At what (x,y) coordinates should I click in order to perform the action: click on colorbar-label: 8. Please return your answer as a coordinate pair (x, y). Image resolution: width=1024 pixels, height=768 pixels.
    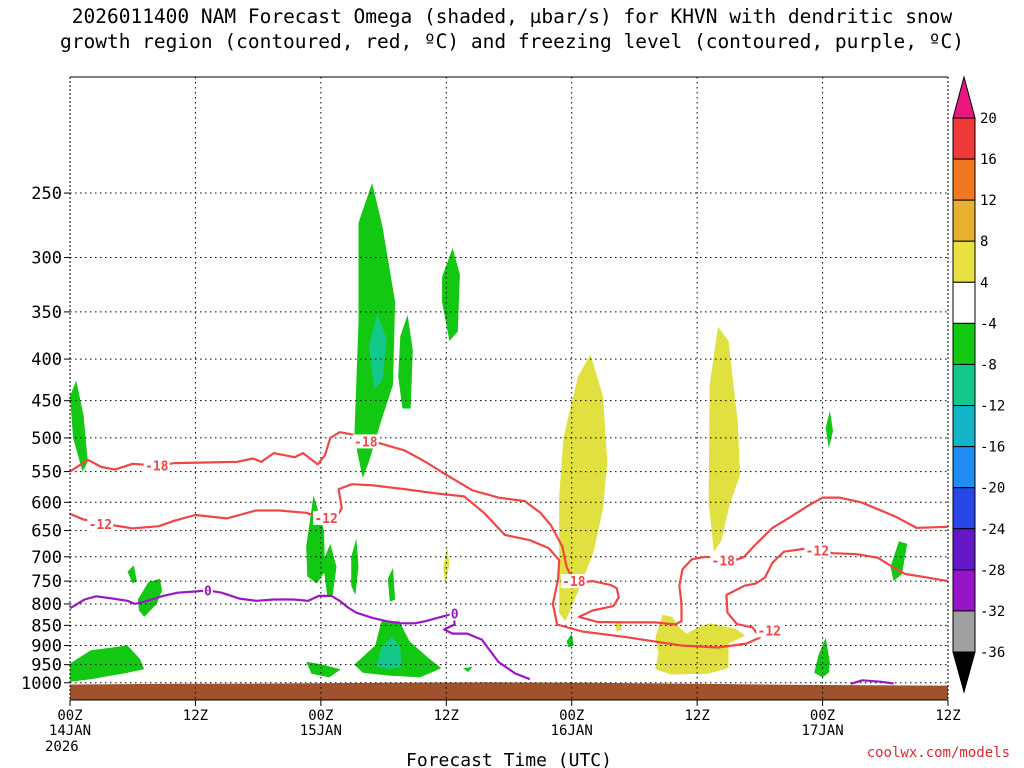
    Looking at the image, I should click on (984, 242).